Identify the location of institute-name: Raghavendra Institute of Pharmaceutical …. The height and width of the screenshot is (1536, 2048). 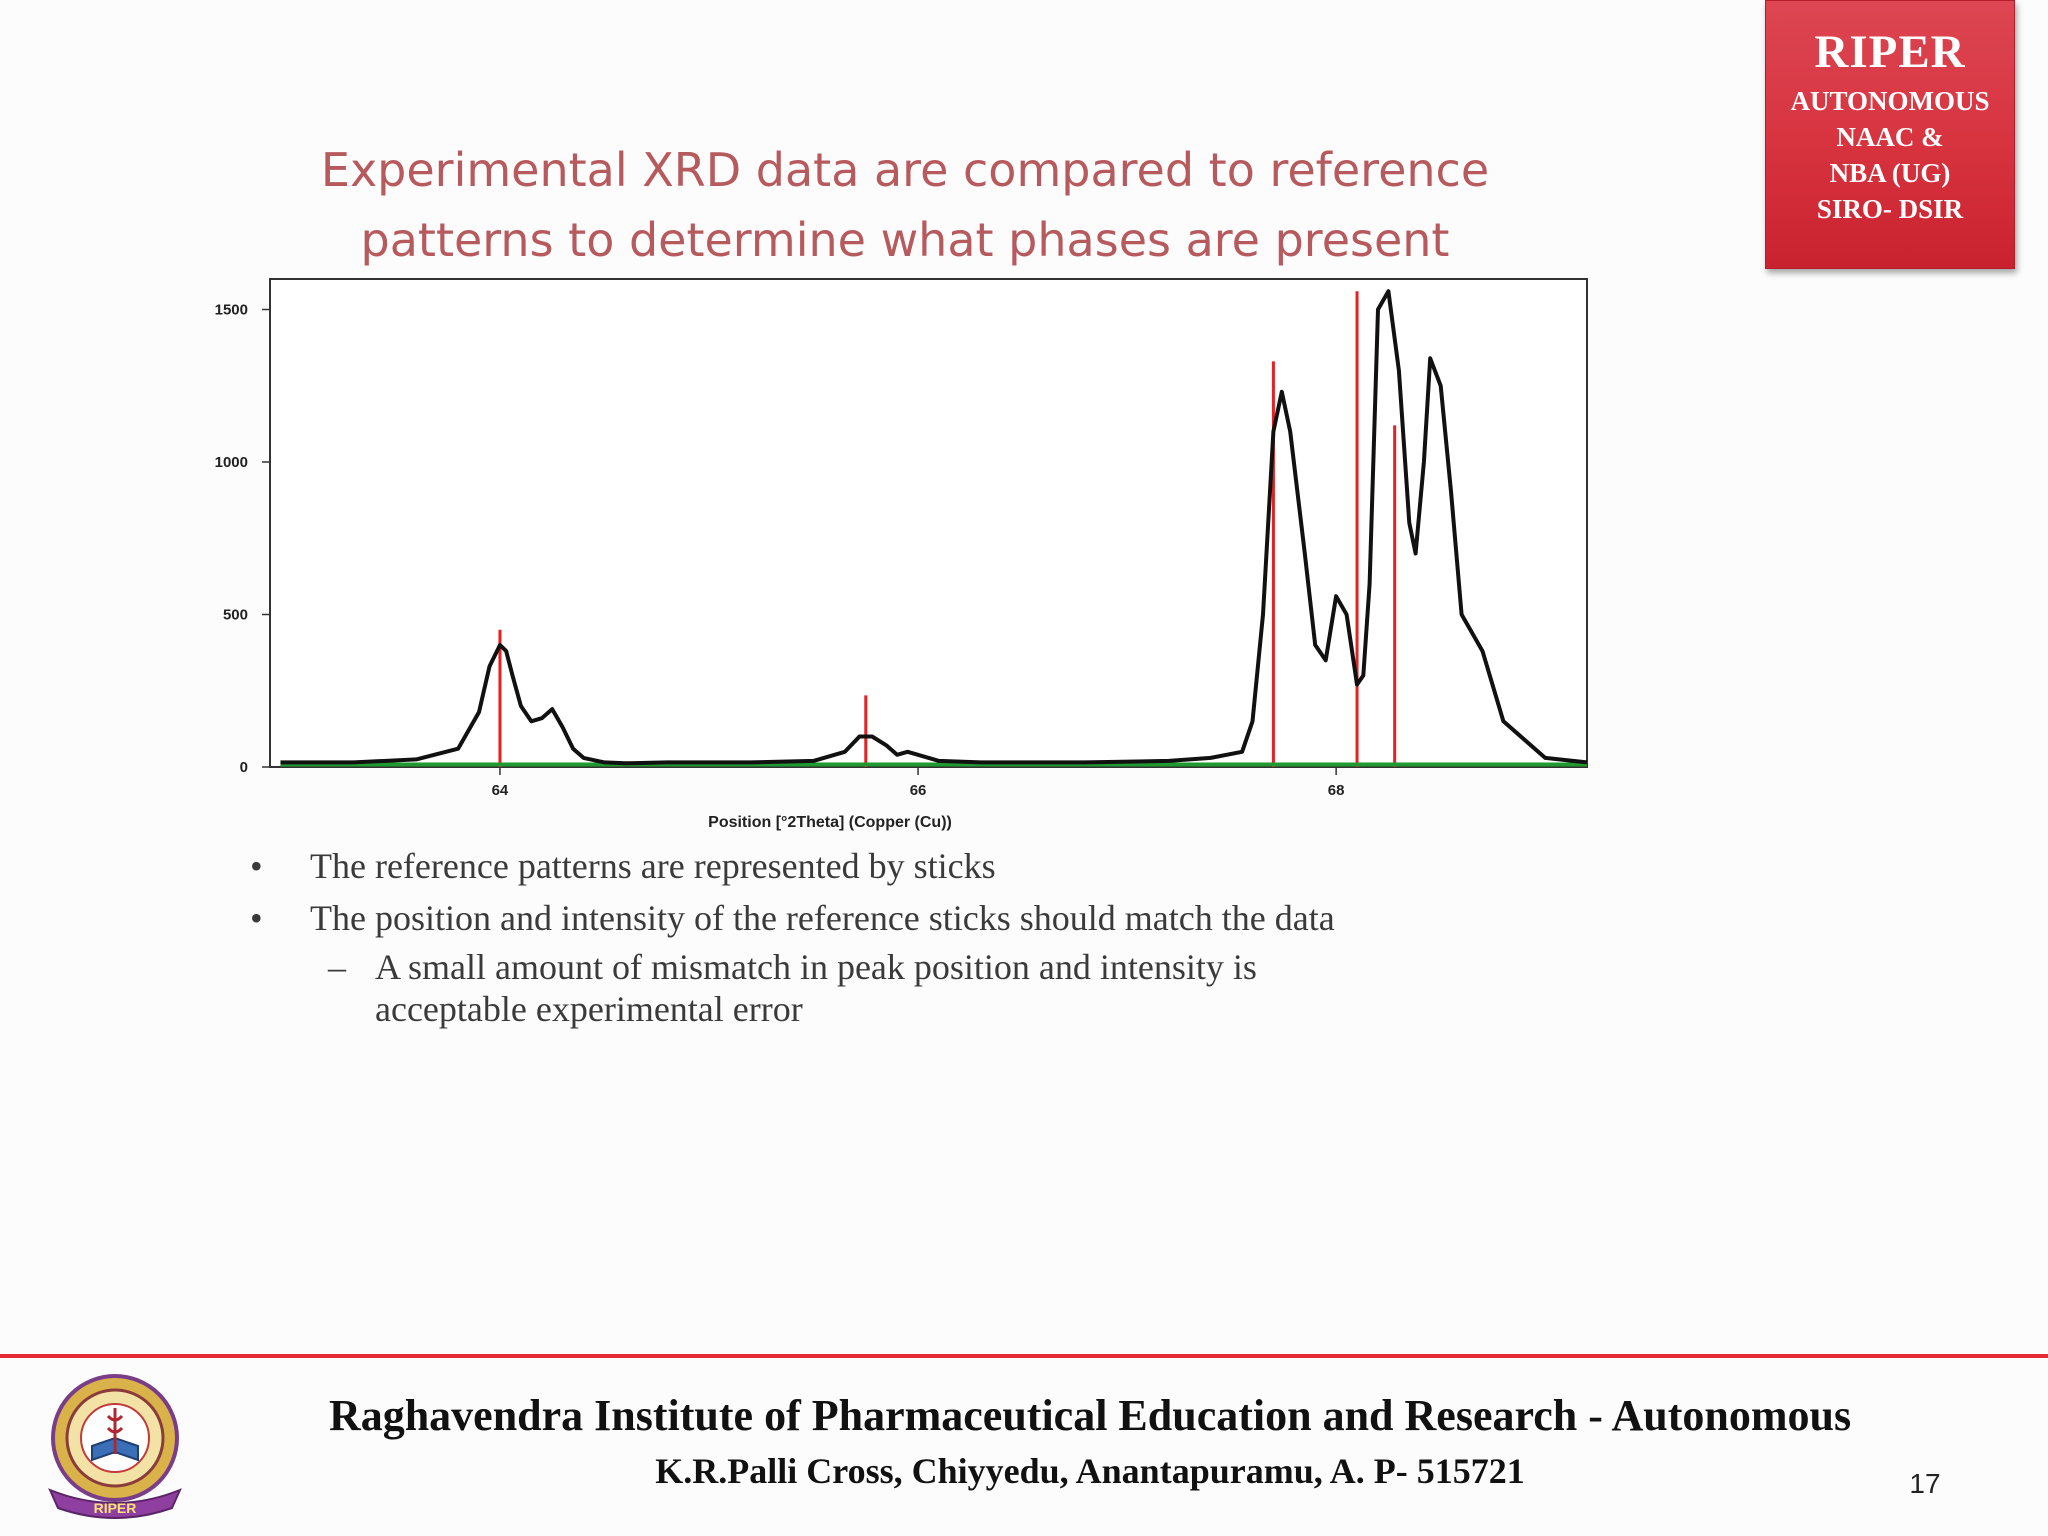
(1090, 1415).